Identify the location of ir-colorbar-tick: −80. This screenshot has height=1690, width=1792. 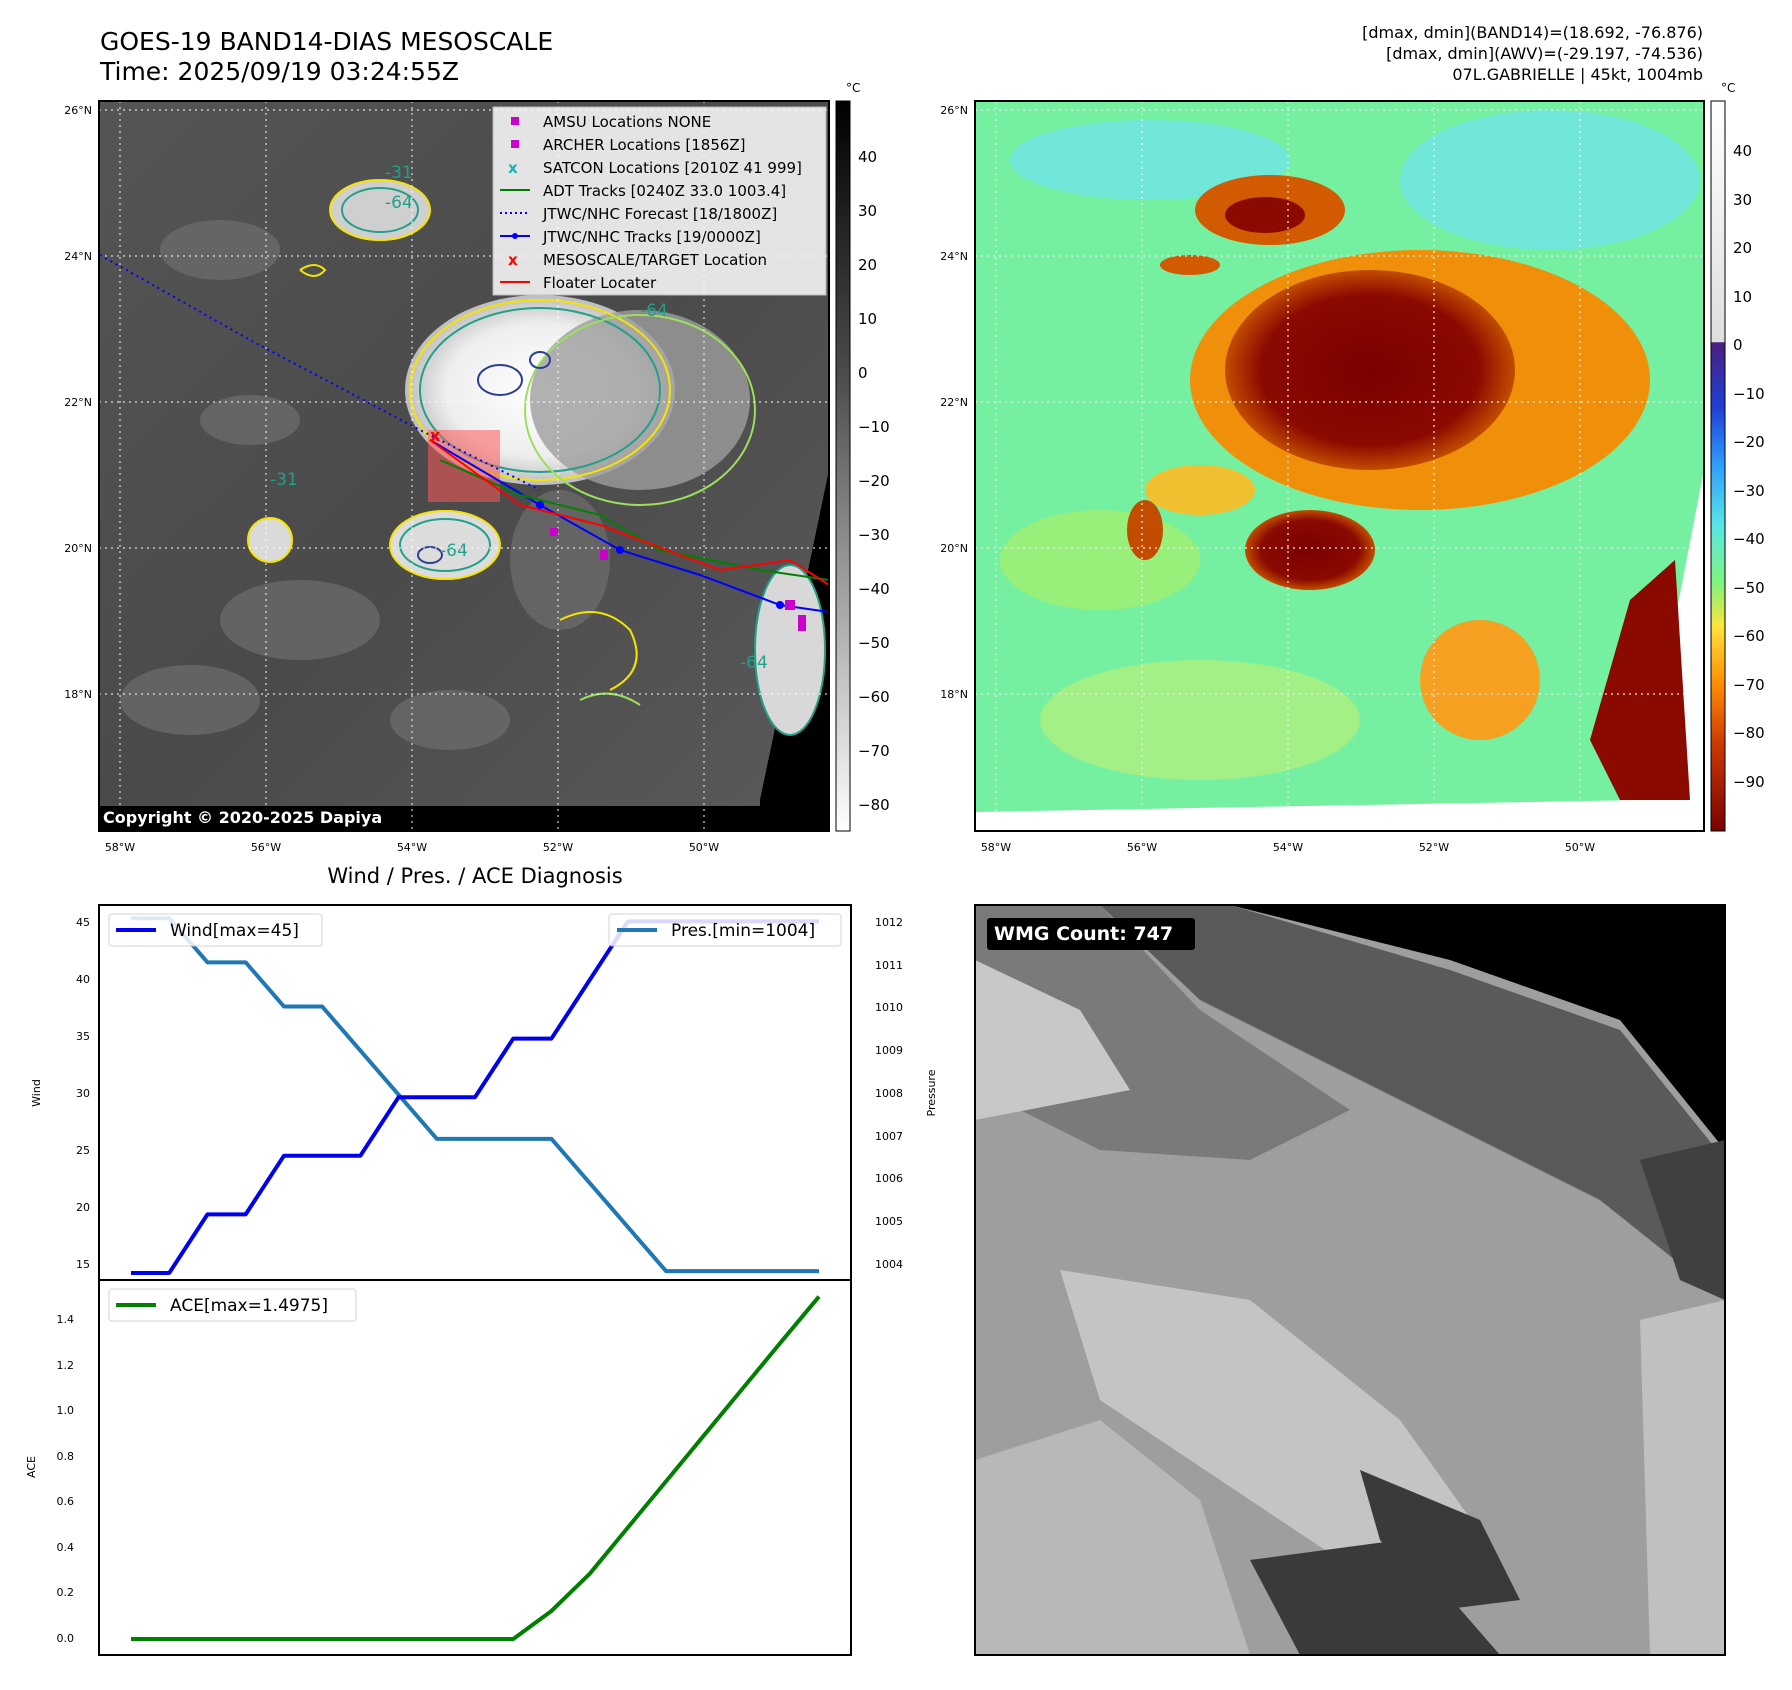
(874, 805).